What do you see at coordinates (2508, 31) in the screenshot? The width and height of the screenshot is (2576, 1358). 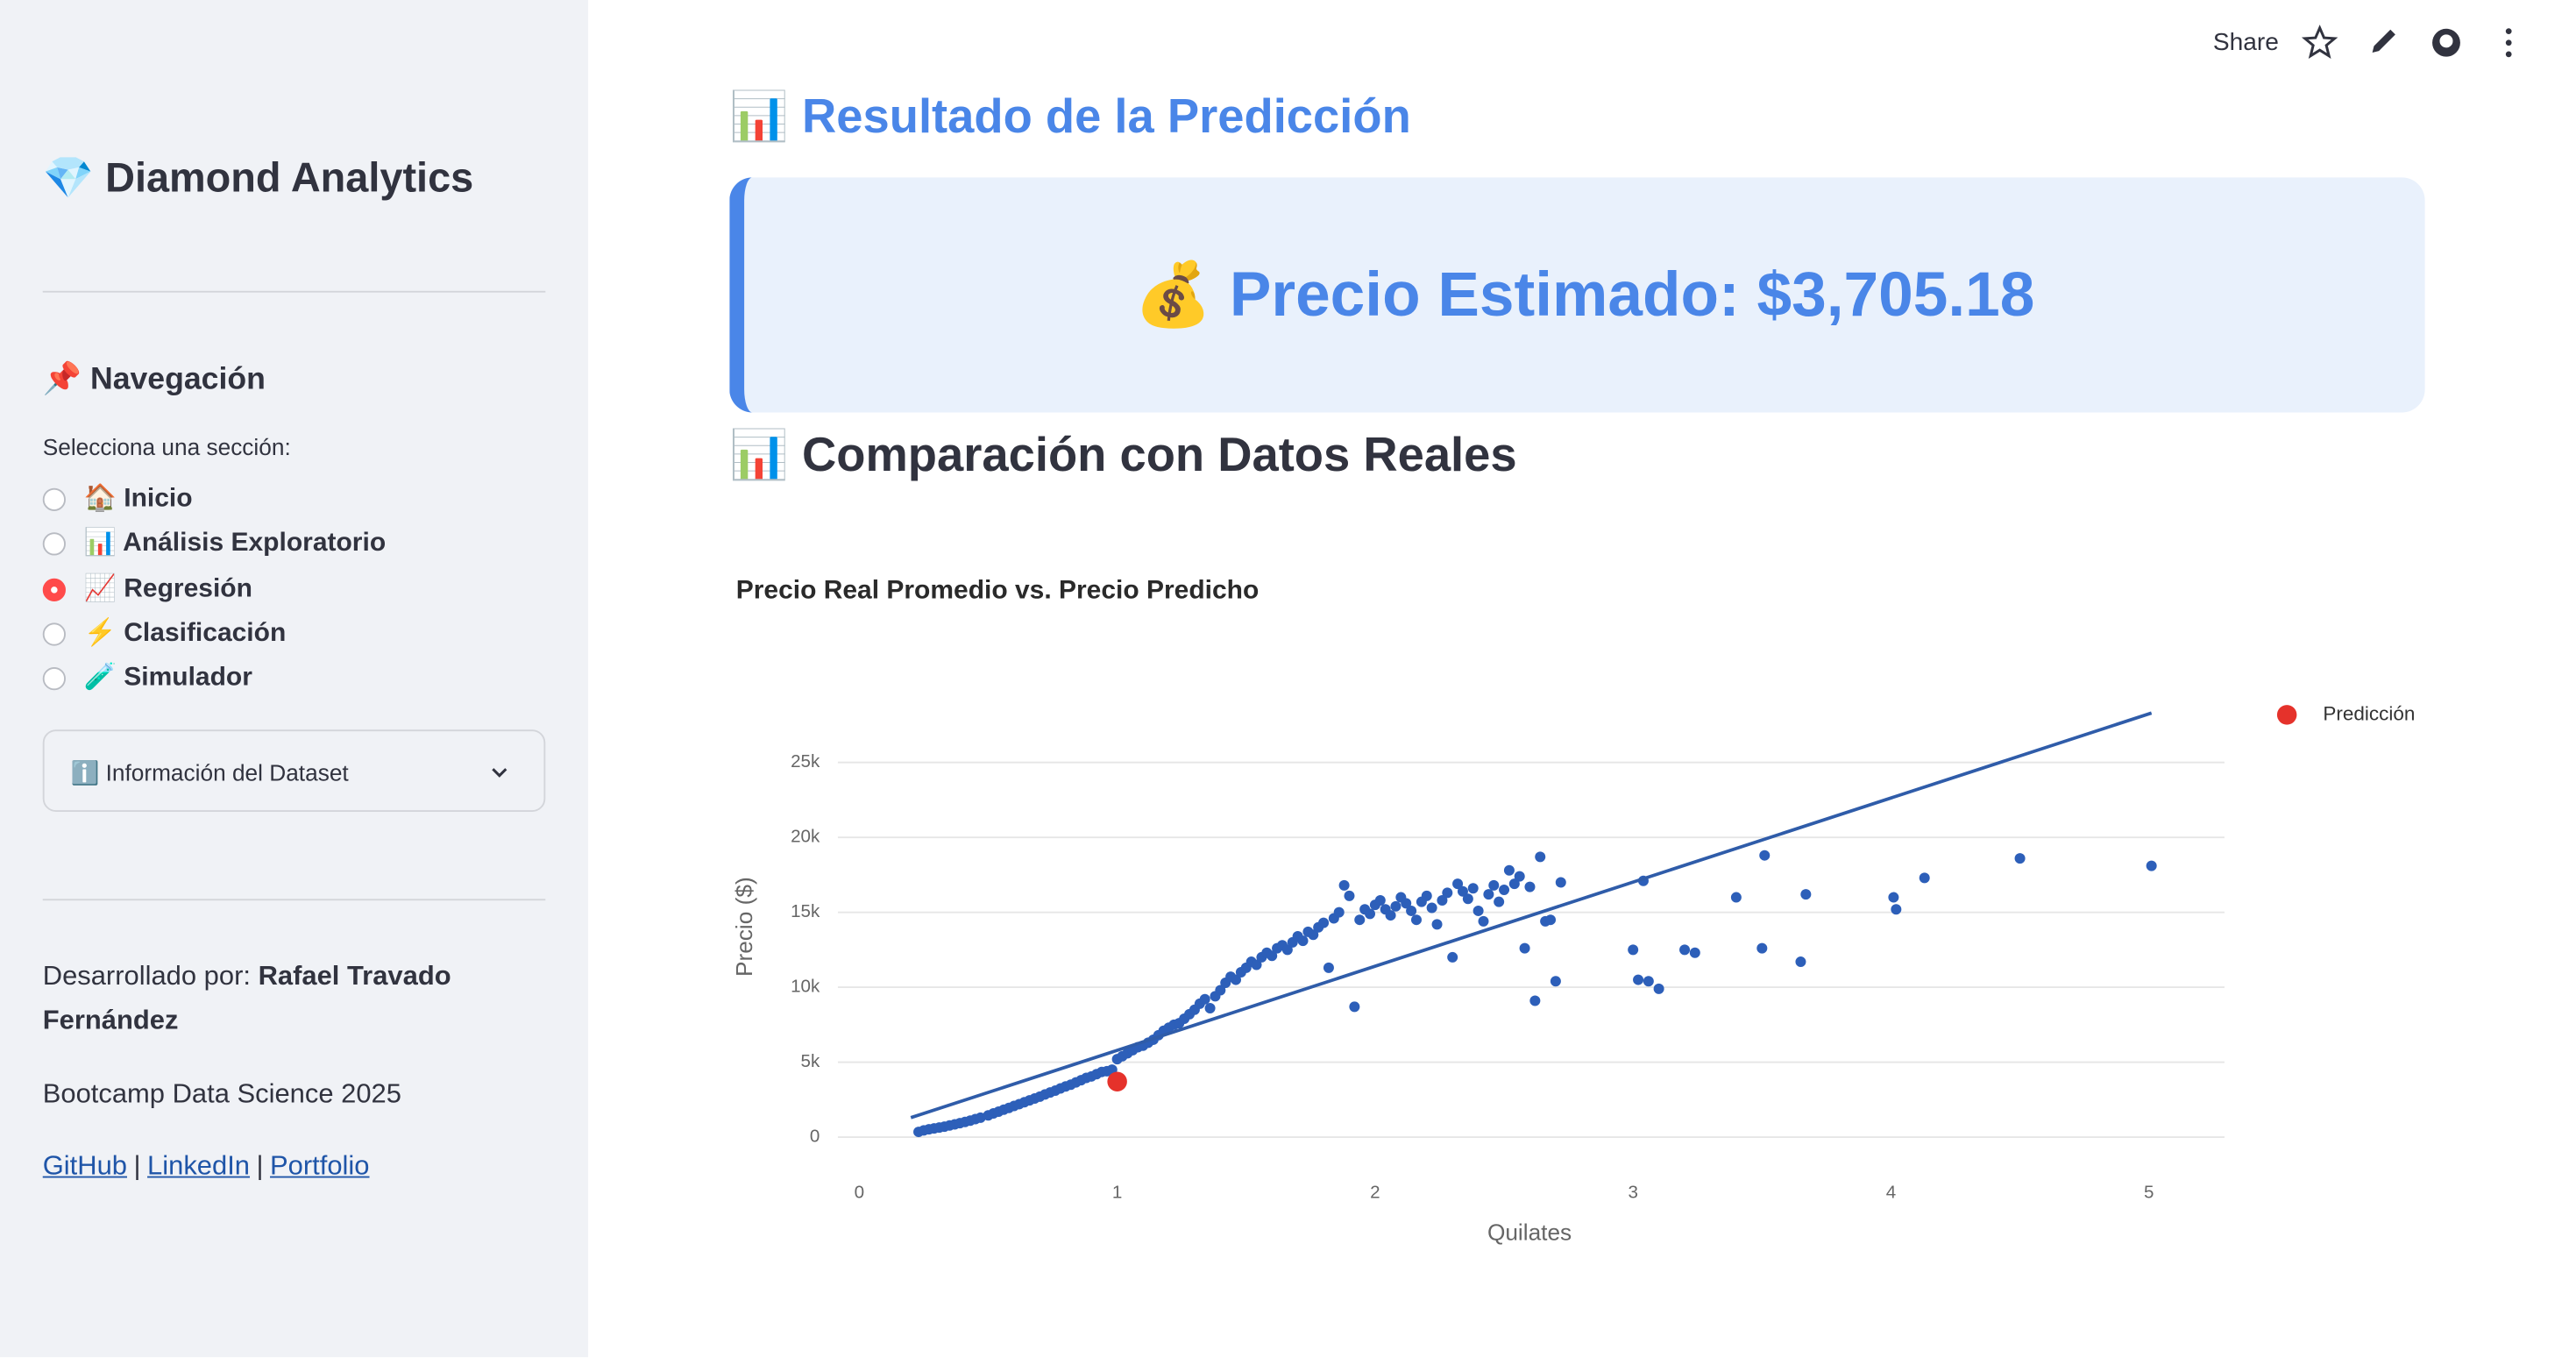 I see `menu-icon` at bounding box center [2508, 31].